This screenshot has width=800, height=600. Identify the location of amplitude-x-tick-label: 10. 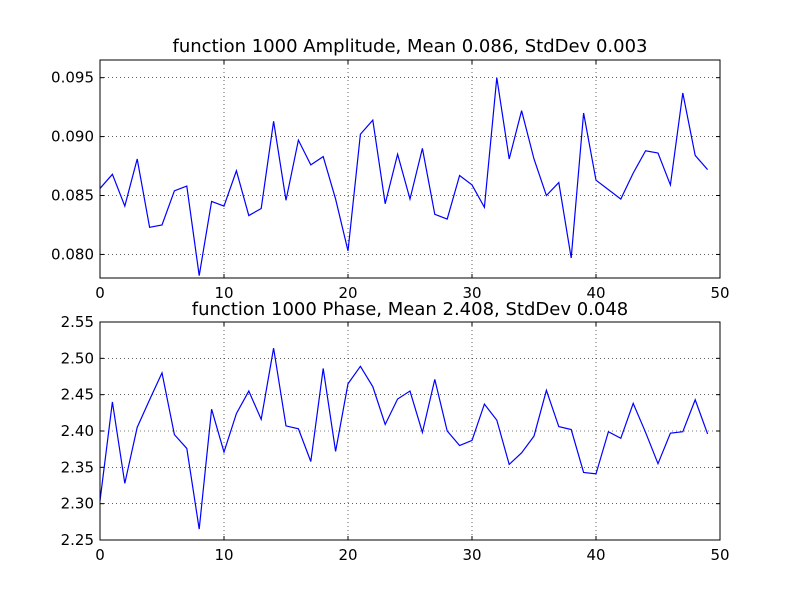
(223, 293).